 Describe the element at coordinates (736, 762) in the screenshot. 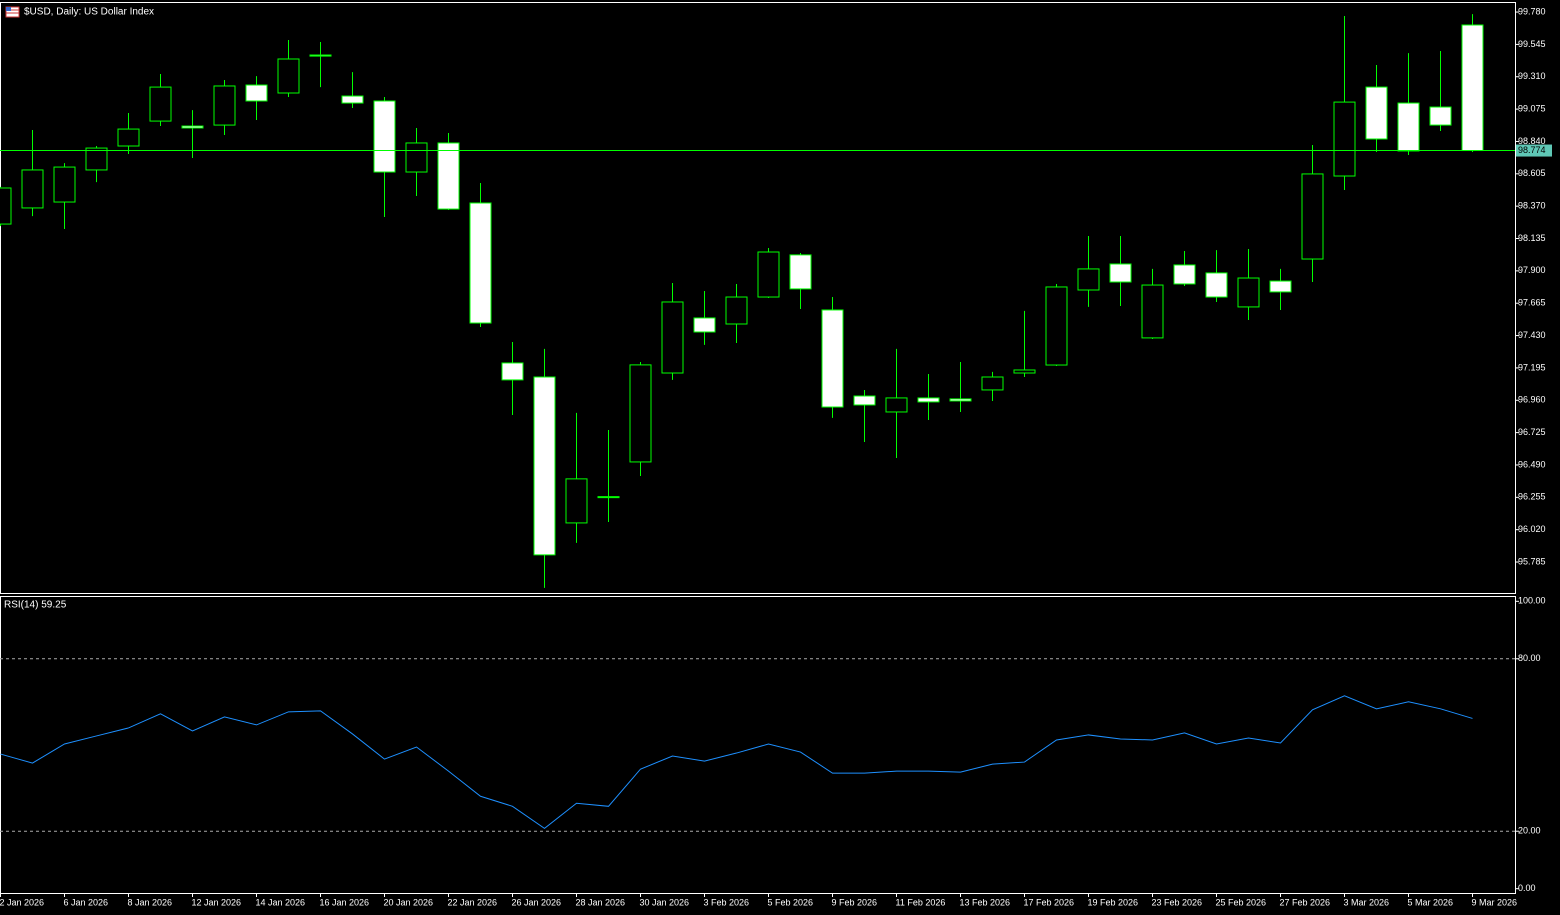

I see `rsi-line` at that location.